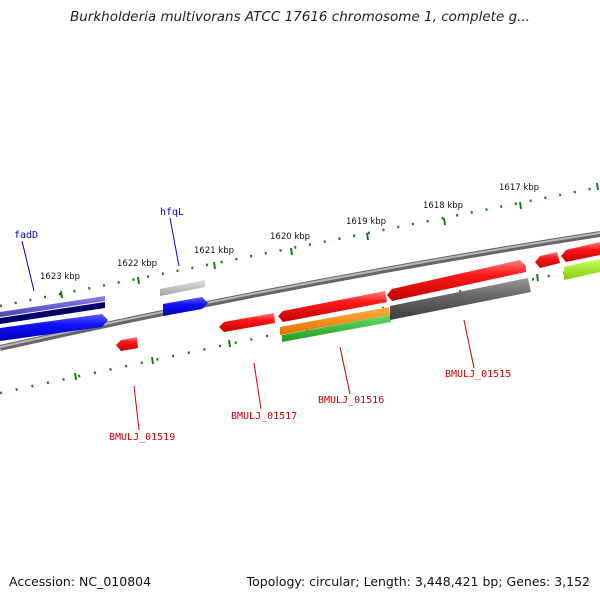  What do you see at coordinates (54, 327) in the screenshot?
I see `gene-blue-left` at bounding box center [54, 327].